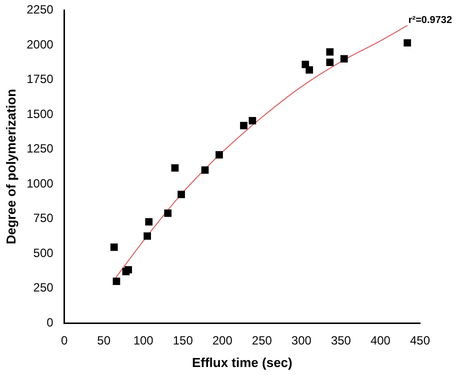 This screenshot has width=465, height=375. I want to click on y-tick-label: 2250, so click(40, 9).